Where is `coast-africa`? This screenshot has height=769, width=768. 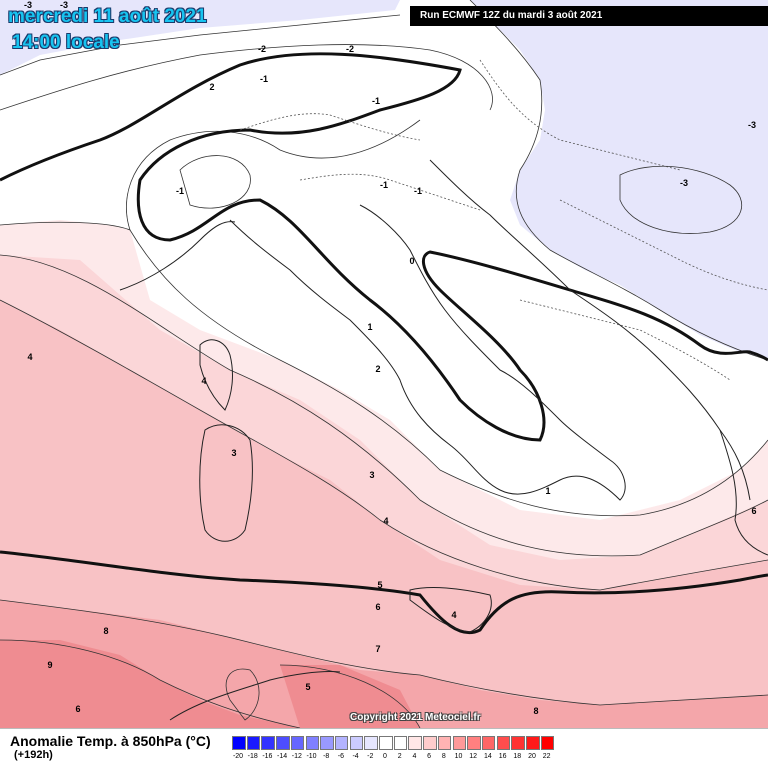
coast-africa is located at coordinates (255, 696).